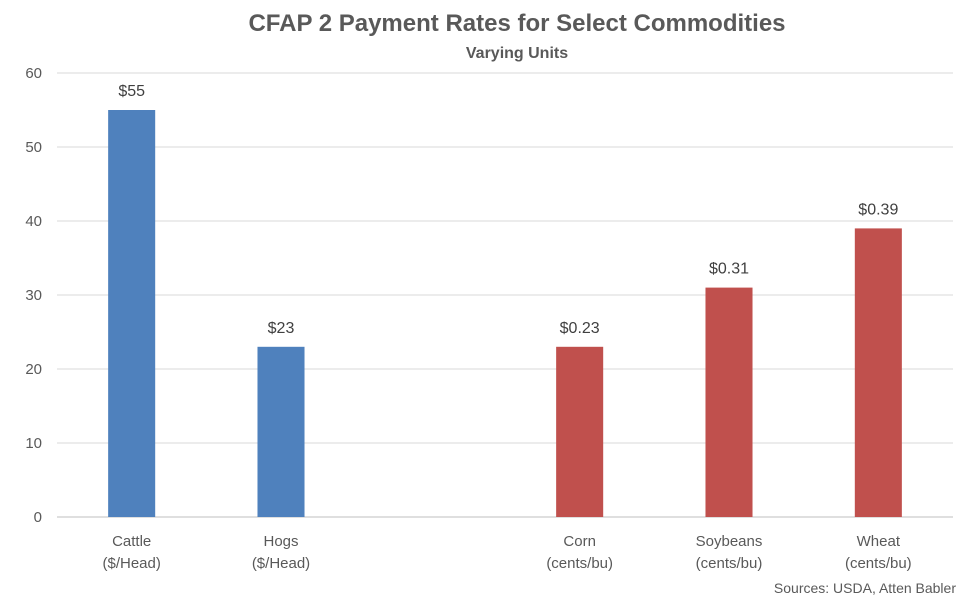 The height and width of the screenshot is (600, 975). Describe the element at coordinates (33, 443) in the screenshot. I see `y-tick-label: 10` at that location.